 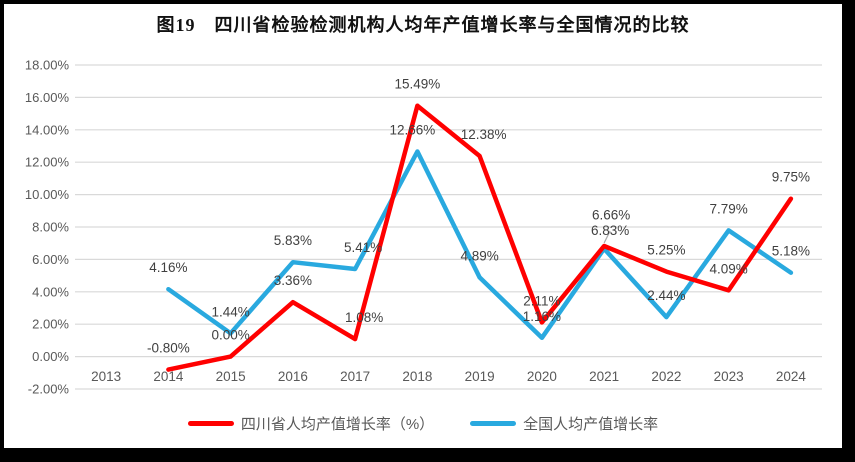 What do you see at coordinates (479, 255) in the screenshot?
I see `data-label: 4.89%` at bounding box center [479, 255].